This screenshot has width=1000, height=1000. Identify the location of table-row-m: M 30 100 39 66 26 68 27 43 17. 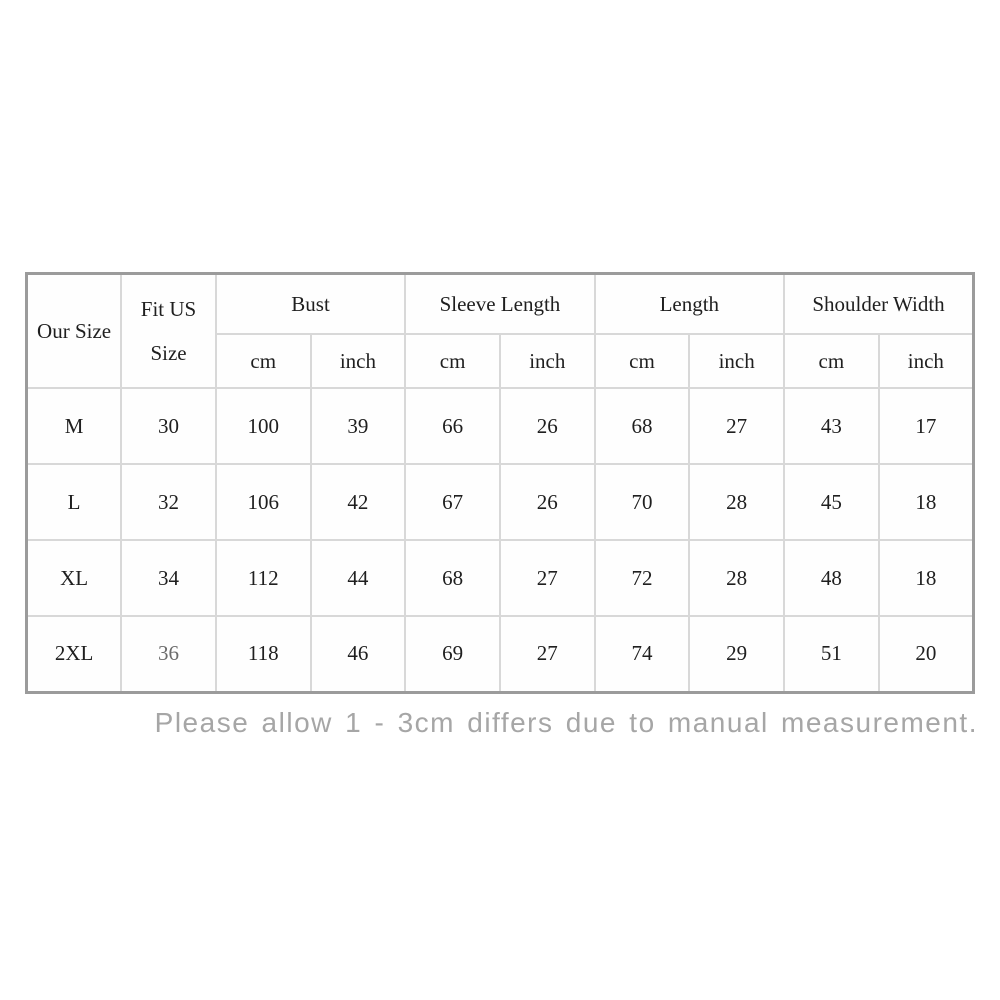
(500, 426).